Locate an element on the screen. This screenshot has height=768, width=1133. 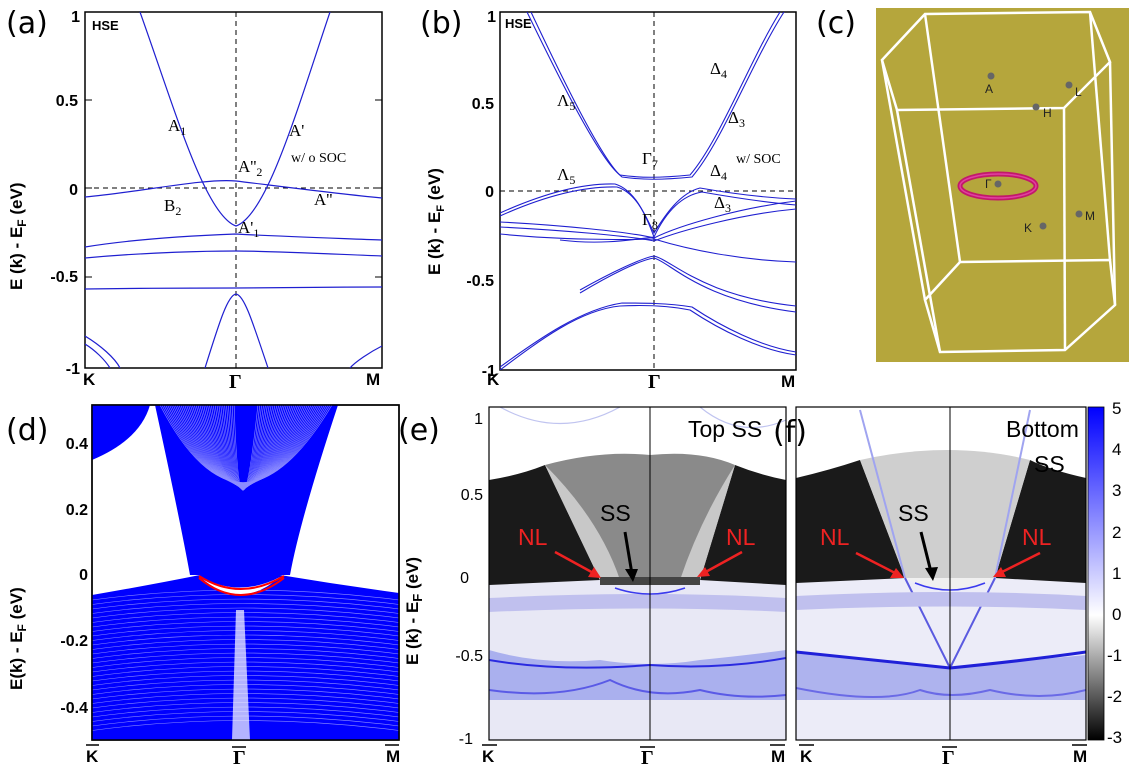
colorbar-tick: 0 is located at coordinates (1116, 614).